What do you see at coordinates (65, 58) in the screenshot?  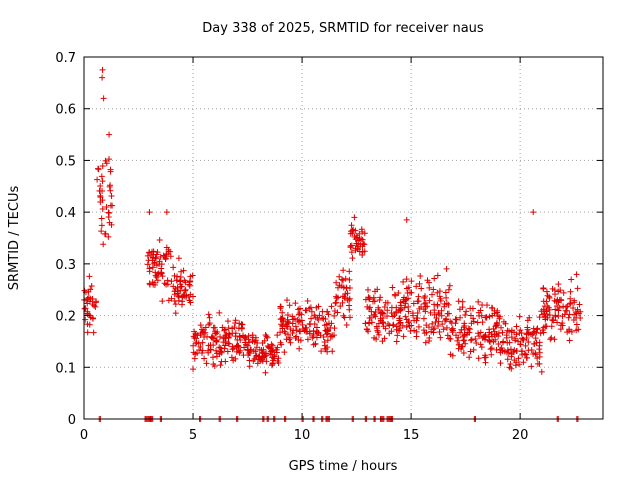 I see `y-tick-label: 0.7` at bounding box center [65, 58].